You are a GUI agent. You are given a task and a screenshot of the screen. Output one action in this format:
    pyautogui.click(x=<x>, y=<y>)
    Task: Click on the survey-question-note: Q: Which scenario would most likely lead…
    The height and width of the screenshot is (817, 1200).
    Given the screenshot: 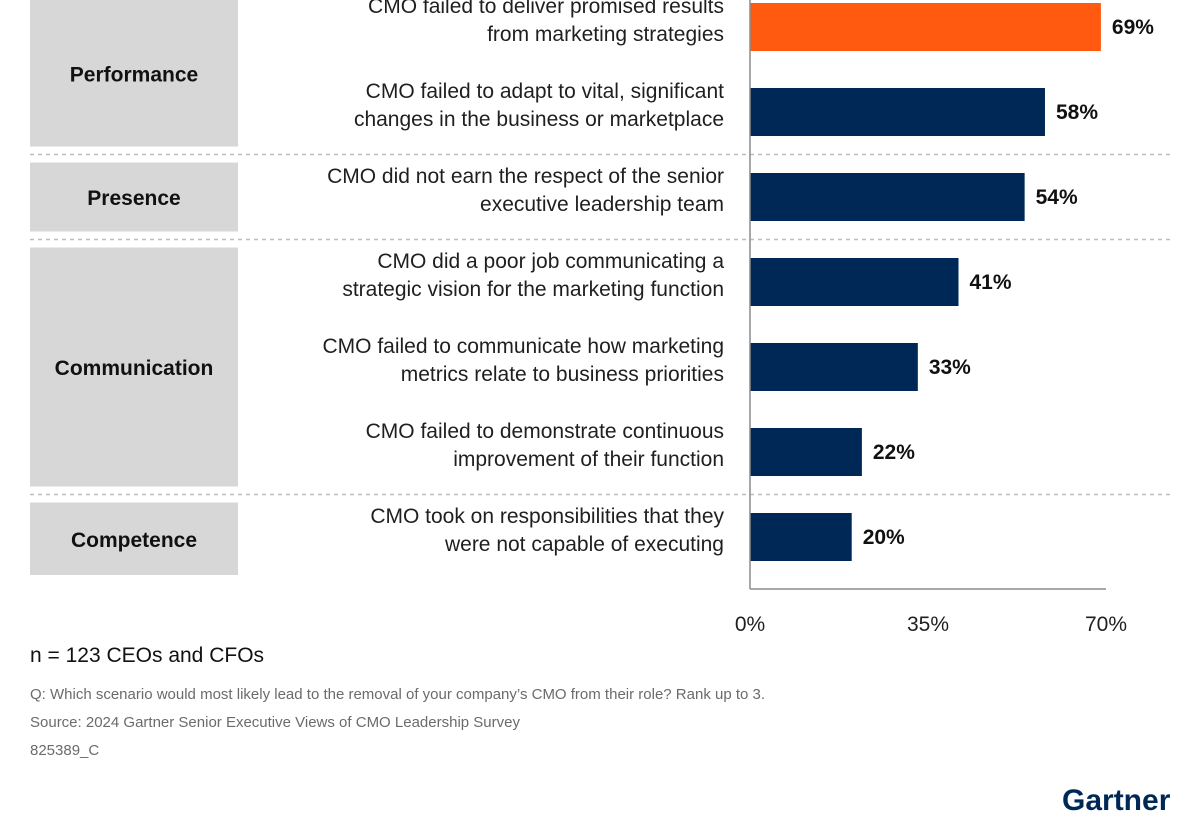 What is the action you would take?
    pyautogui.click(x=398, y=694)
    